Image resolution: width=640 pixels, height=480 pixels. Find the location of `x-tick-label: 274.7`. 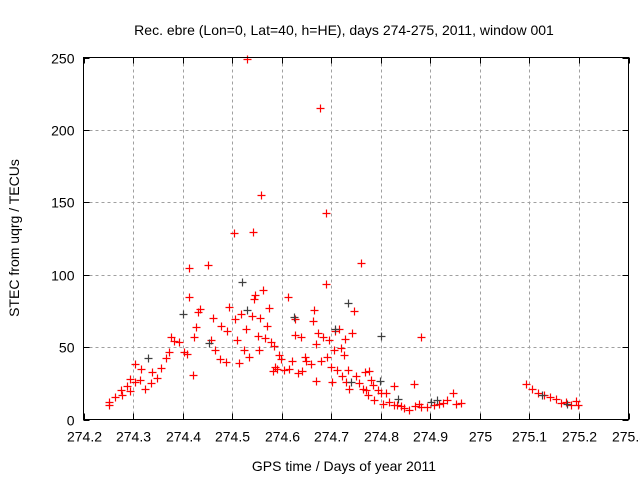

x-tick-label: 274.7 is located at coordinates (331, 437).